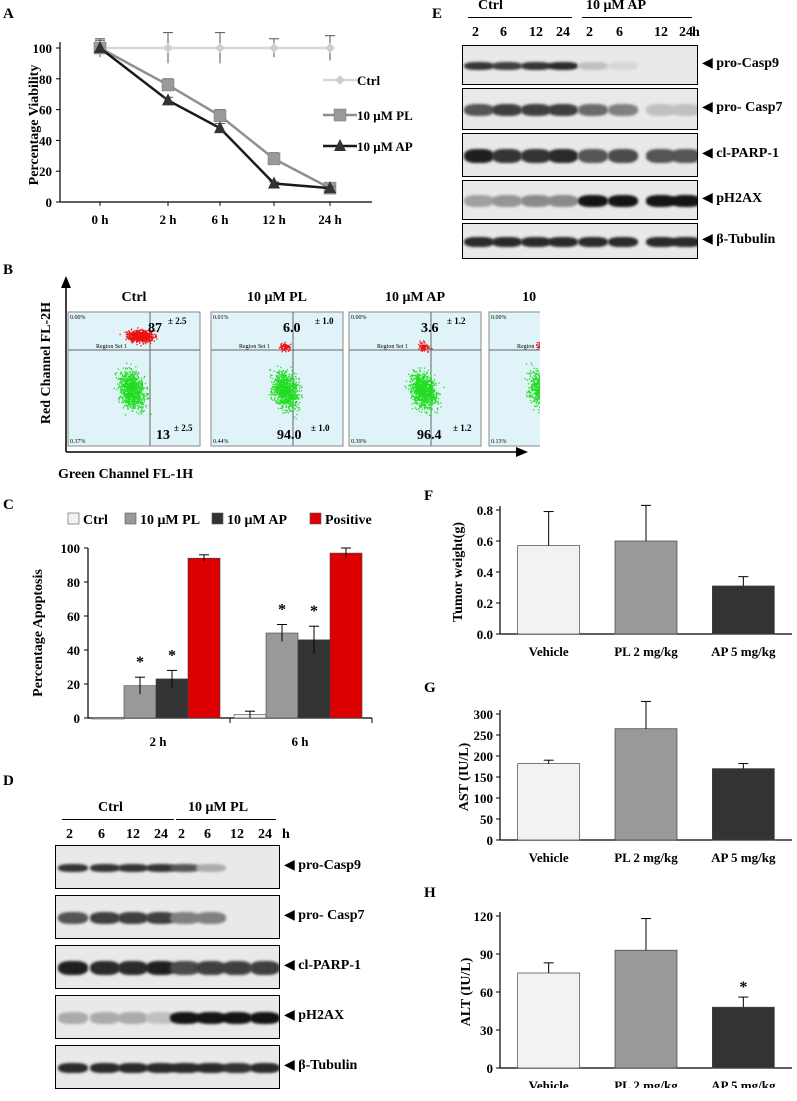  Describe the element at coordinates (742, 107) in the screenshot. I see `blot-label: ◀ pro- Casp7` at that location.